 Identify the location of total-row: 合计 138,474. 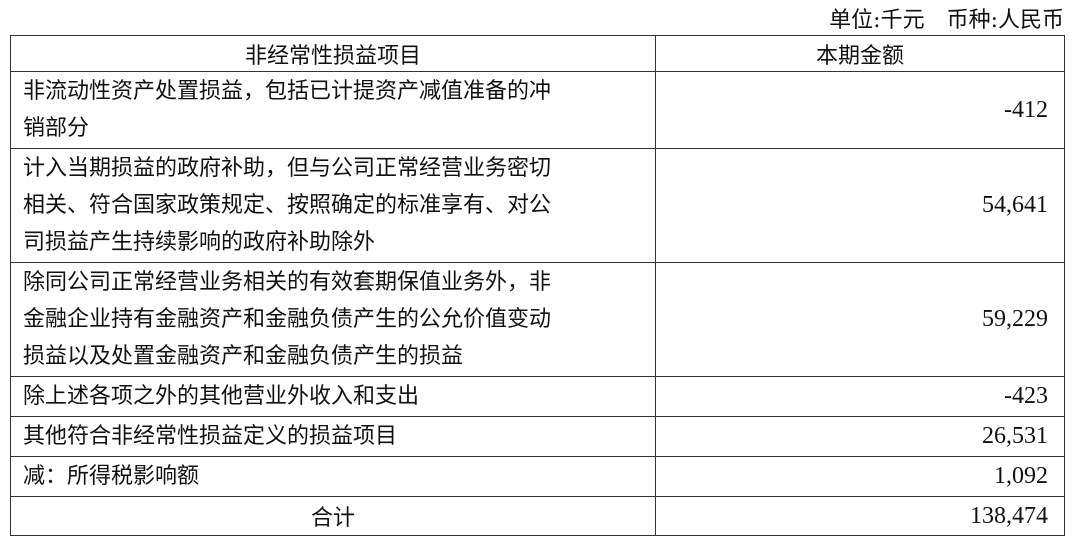
(537, 516).